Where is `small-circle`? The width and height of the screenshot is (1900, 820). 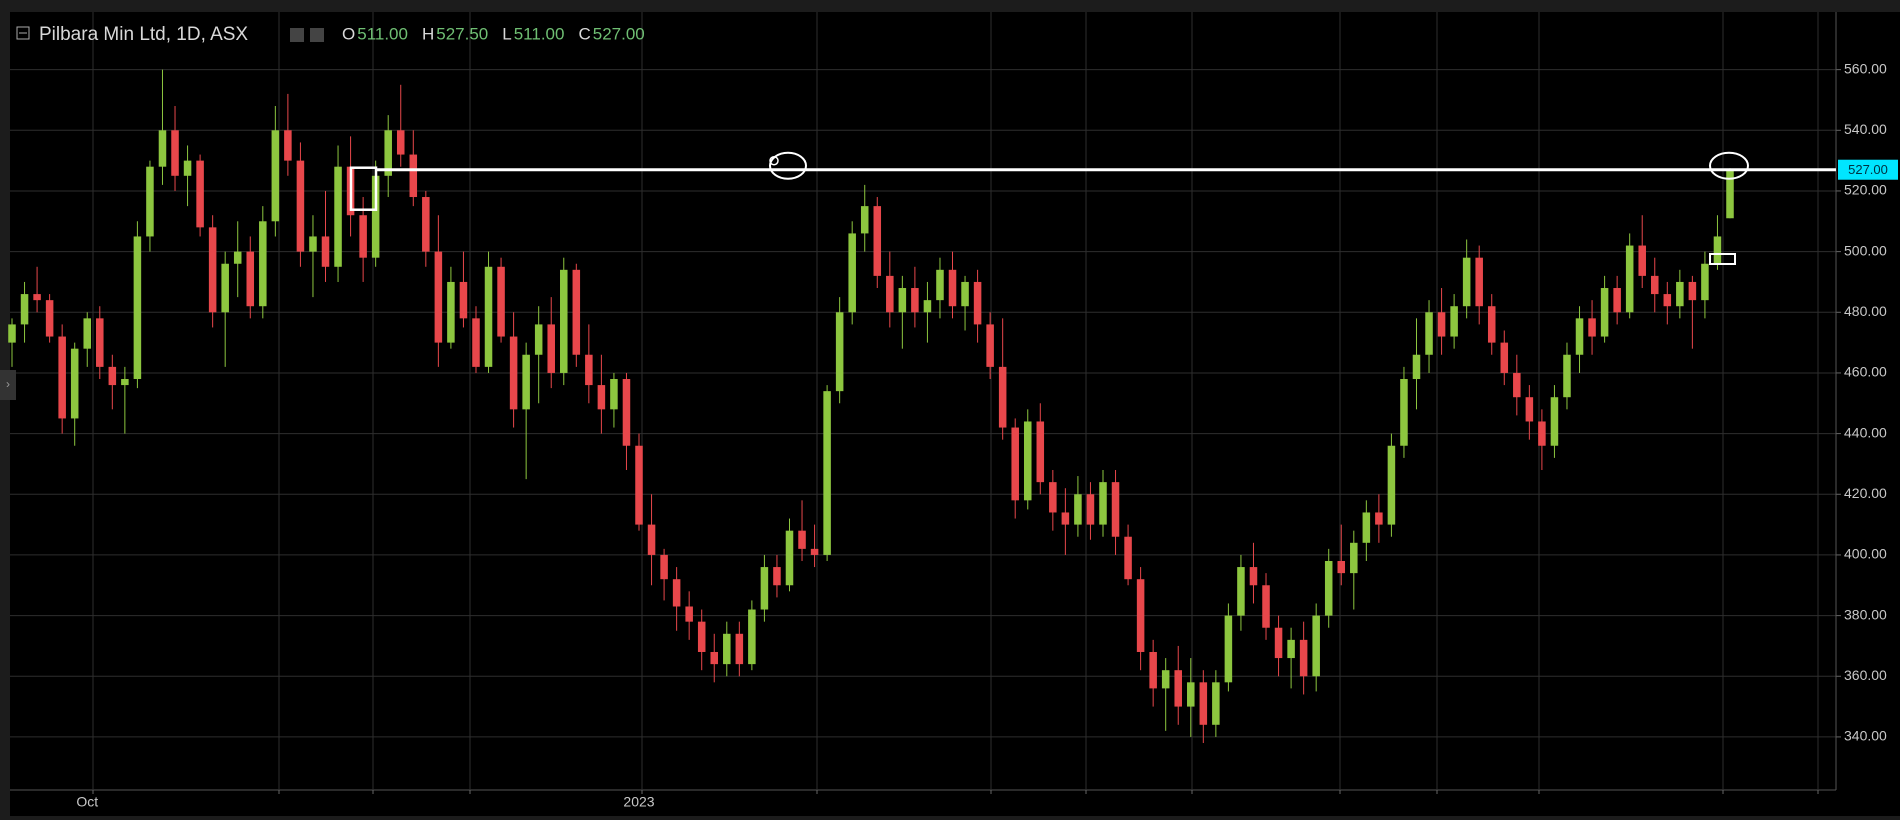
small-circle is located at coordinates (774, 160).